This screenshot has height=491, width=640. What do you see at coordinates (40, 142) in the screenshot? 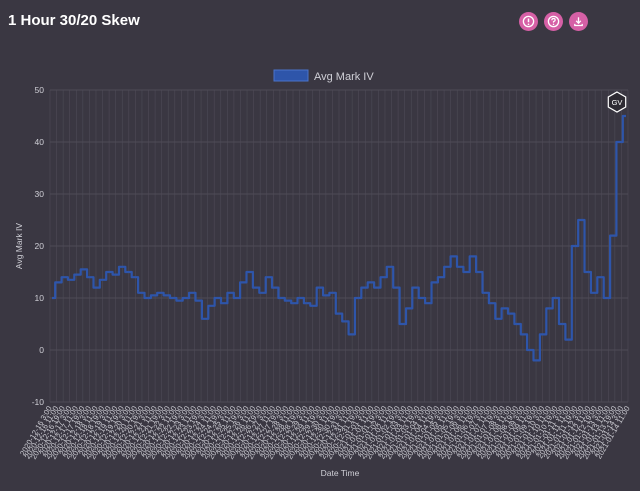
I see `y-tick-label: 40` at bounding box center [40, 142].